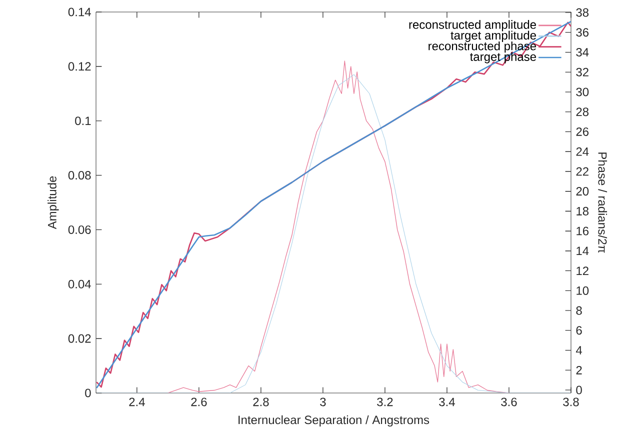 This screenshot has height=447, width=619. Describe the element at coordinates (579, 390) in the screenshot. I see `y2-tick-label: 0` at that location.